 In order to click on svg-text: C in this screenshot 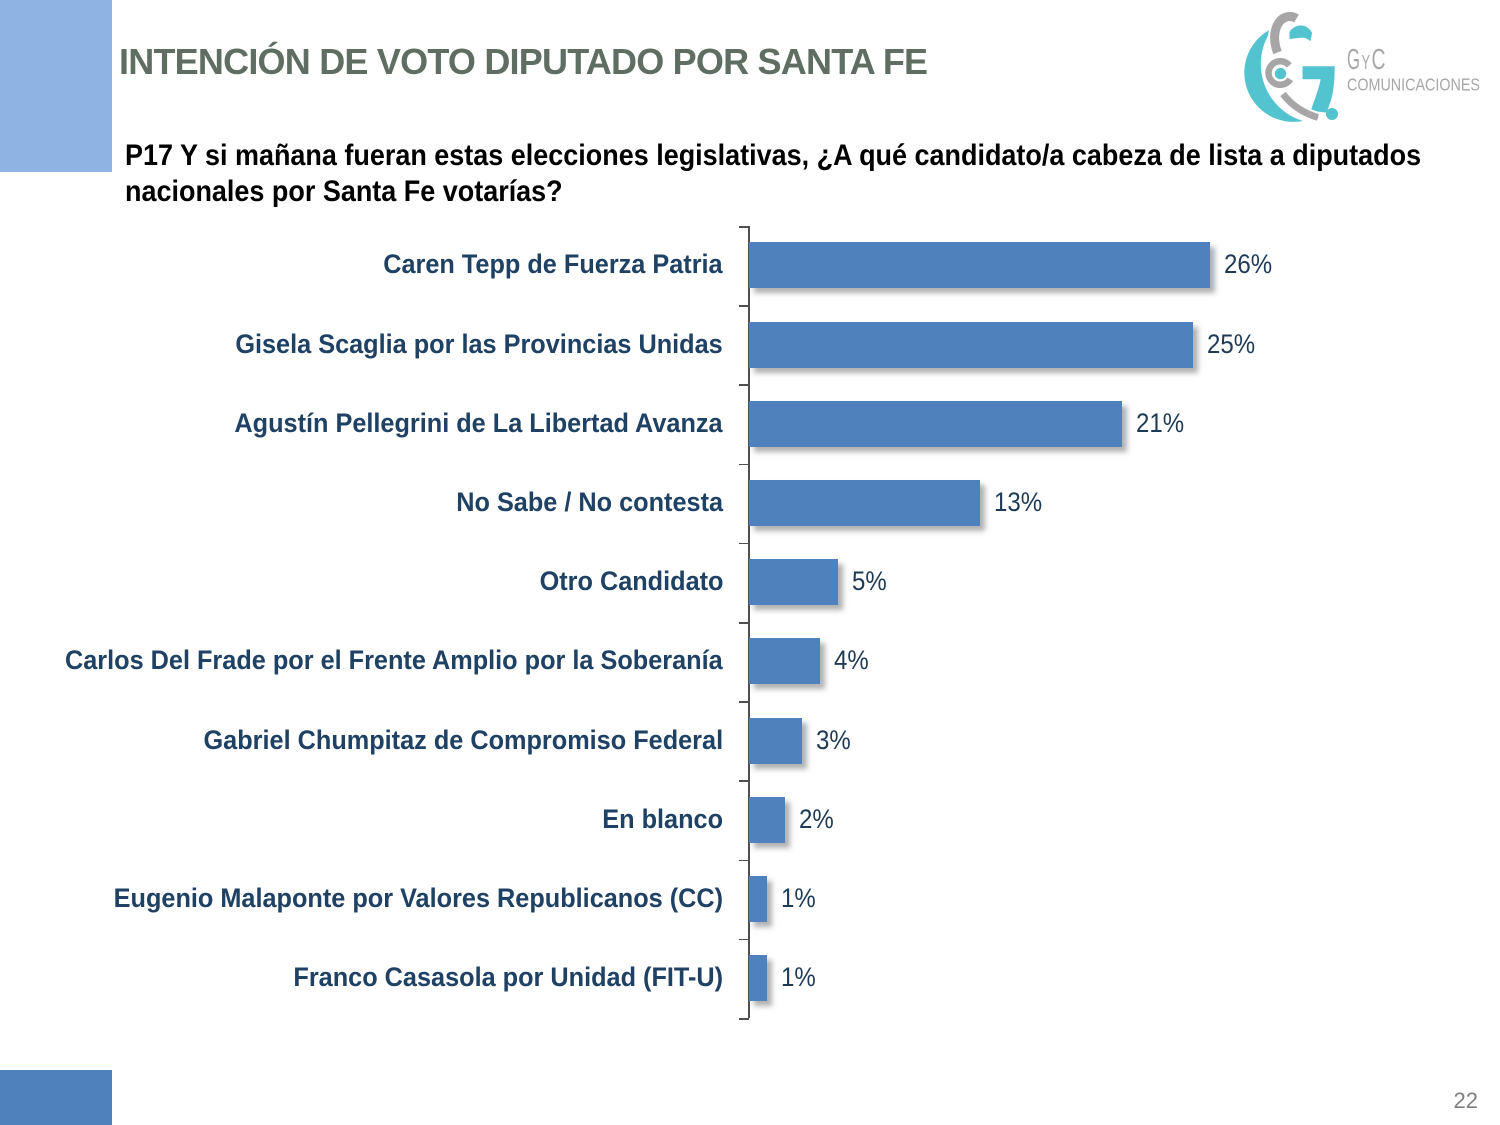, I will do `click(1379, 60)`.